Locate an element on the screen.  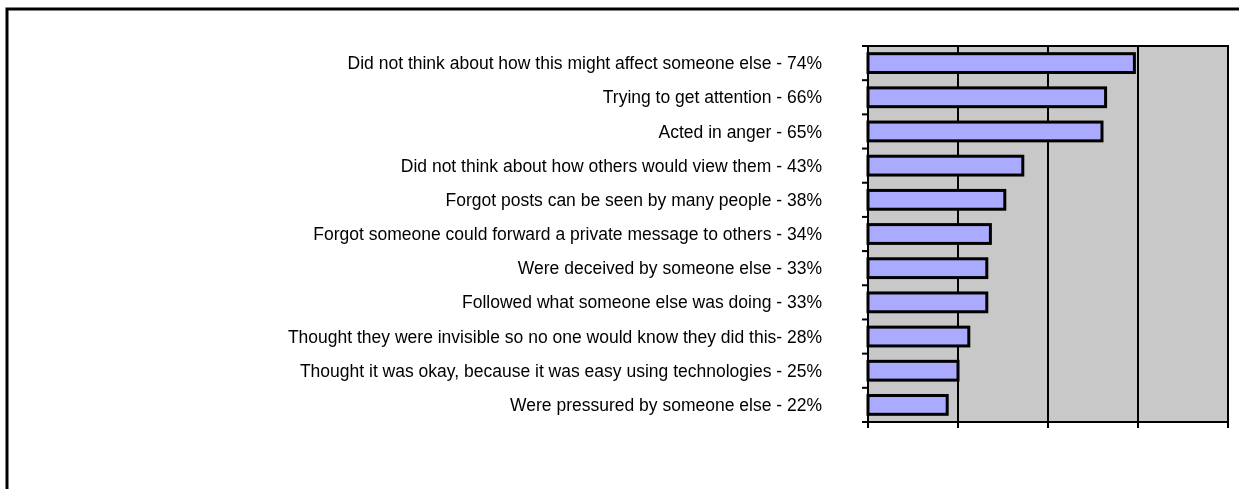
data-label: 28% is located at coordinates (802, 336).